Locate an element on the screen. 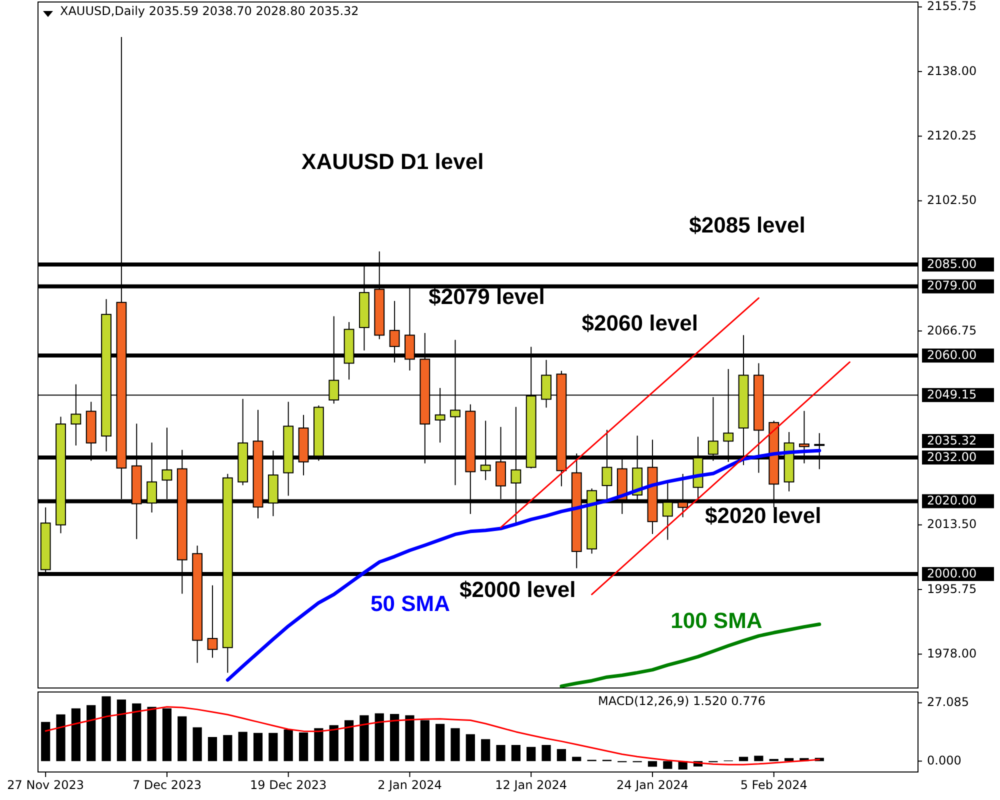 This screenshot has width=1000, height=800. ref-line-label: 2085.00 is located at coordinates (952, 263).